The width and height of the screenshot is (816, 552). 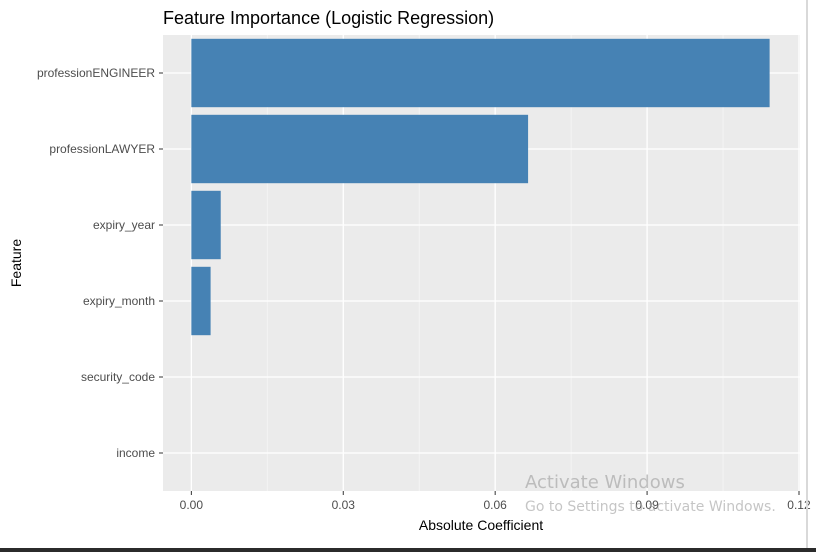 What do you see at coordinates (201, 301) in the screenshot?
I see `bar-expiry-month` at bounding box center [201, 301].